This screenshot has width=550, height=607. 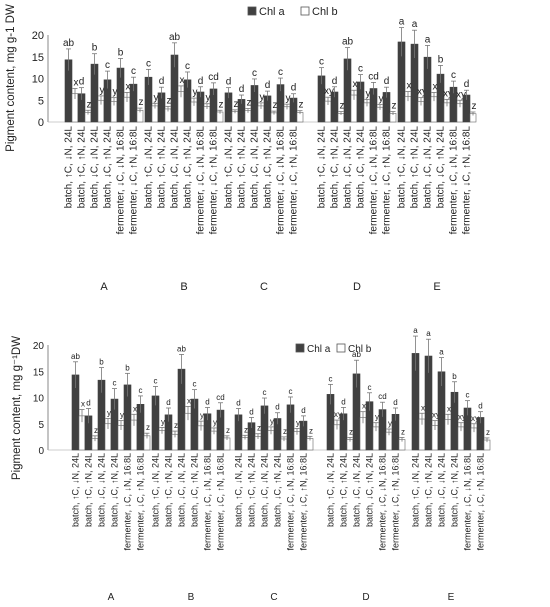 What do you see at coordinates (300, 348) in the screenshot?
I see `legend-swatch` at bounding box center [300, 348].